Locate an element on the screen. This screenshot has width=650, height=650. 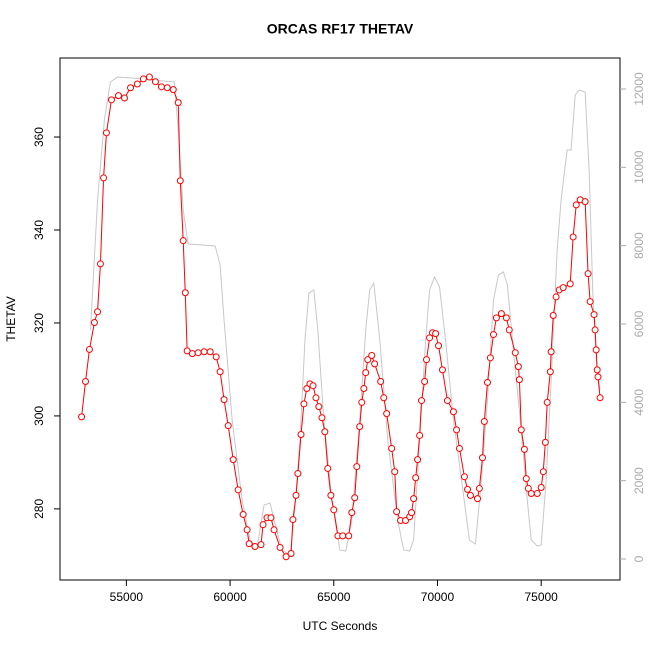
y2-tick-label: 4000 is located at coordinates (639, 402).